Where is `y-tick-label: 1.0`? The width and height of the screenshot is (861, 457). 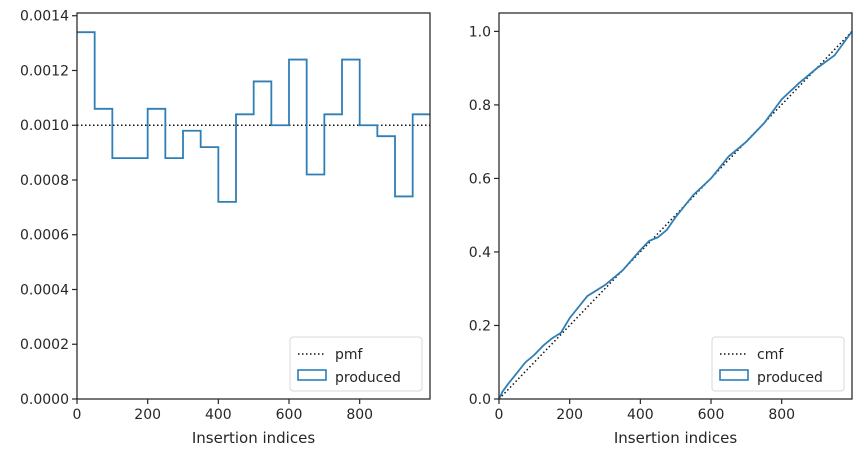
y-tick-label: 1.0 is located at coordinates (480, 32).